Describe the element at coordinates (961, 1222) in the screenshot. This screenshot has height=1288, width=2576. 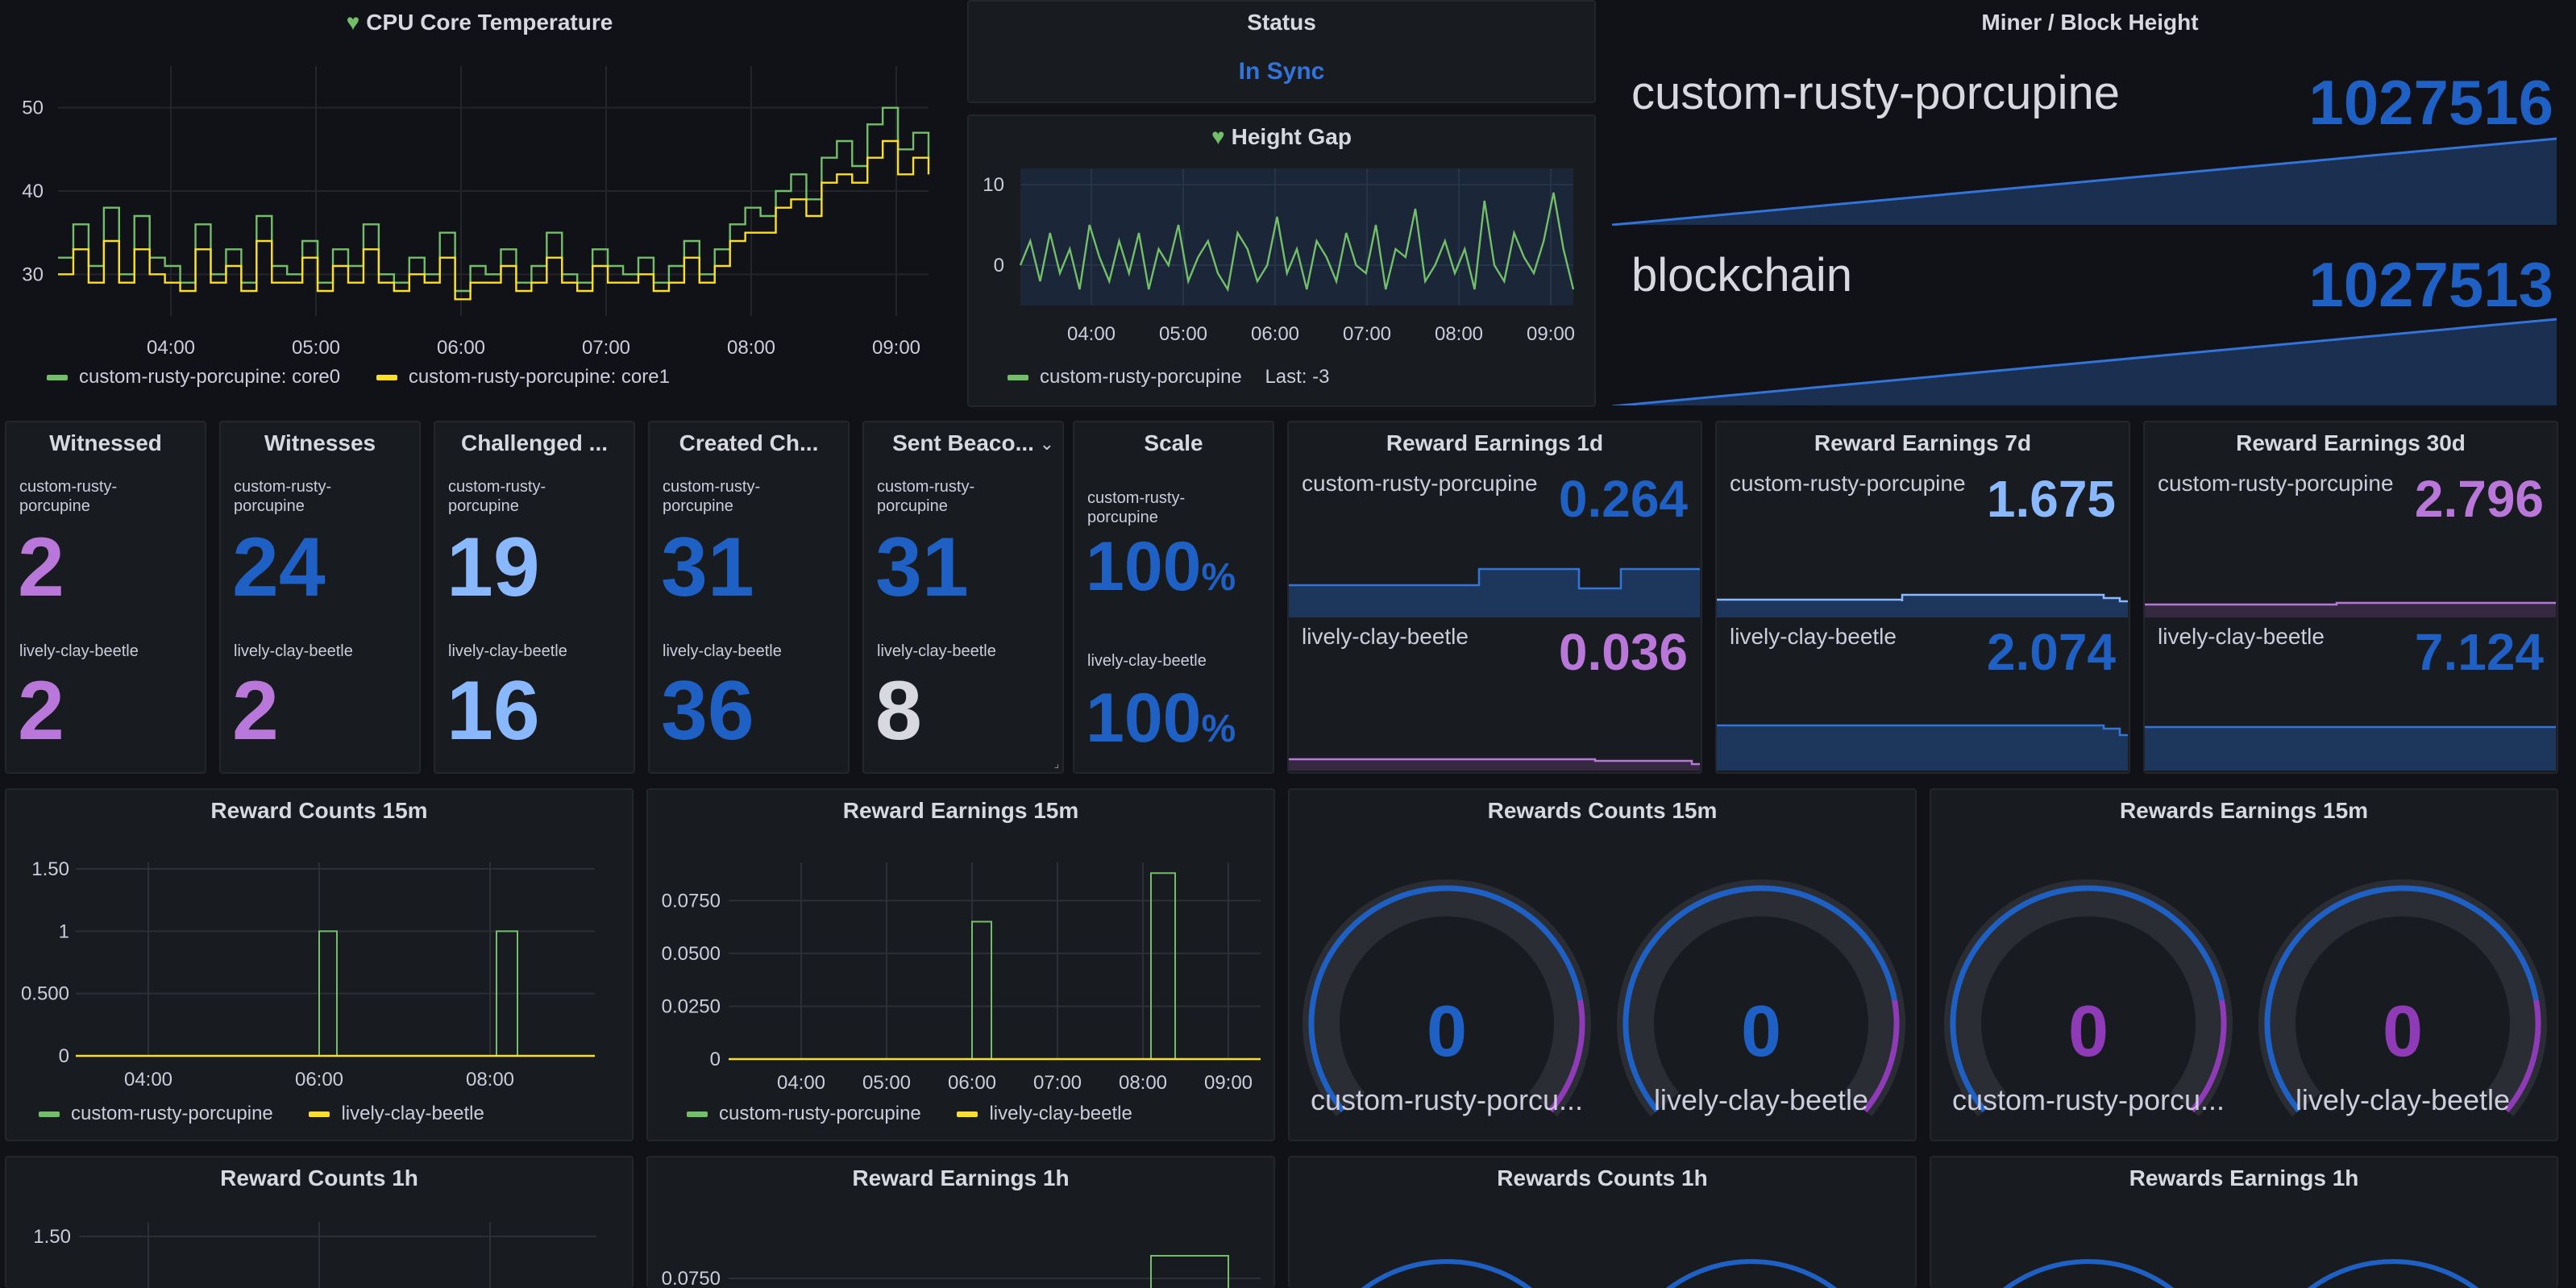
I see `reward-earnings-1h-chart: 0.0750` at that location.